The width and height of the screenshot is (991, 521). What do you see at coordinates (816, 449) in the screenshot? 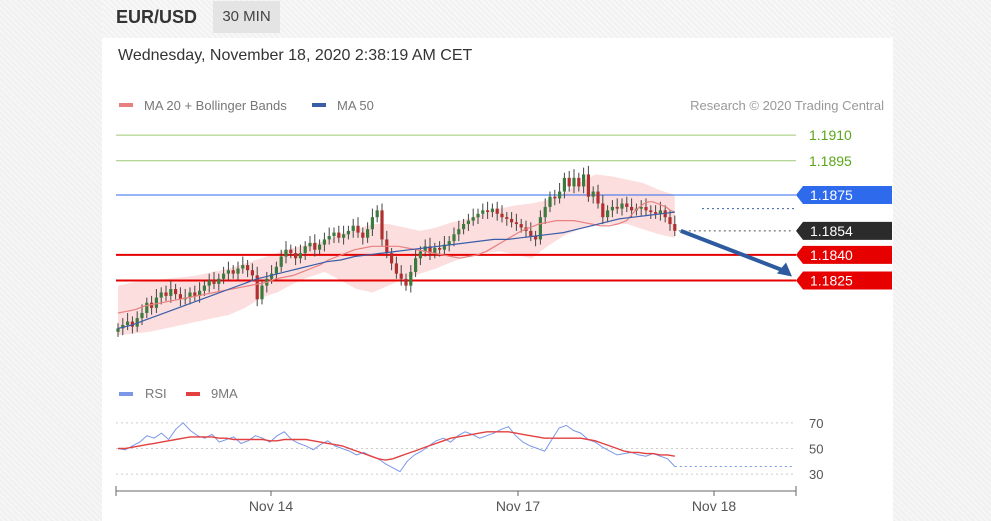
I see `rsi-tick-50: 50` at bounding box center [816, 449].